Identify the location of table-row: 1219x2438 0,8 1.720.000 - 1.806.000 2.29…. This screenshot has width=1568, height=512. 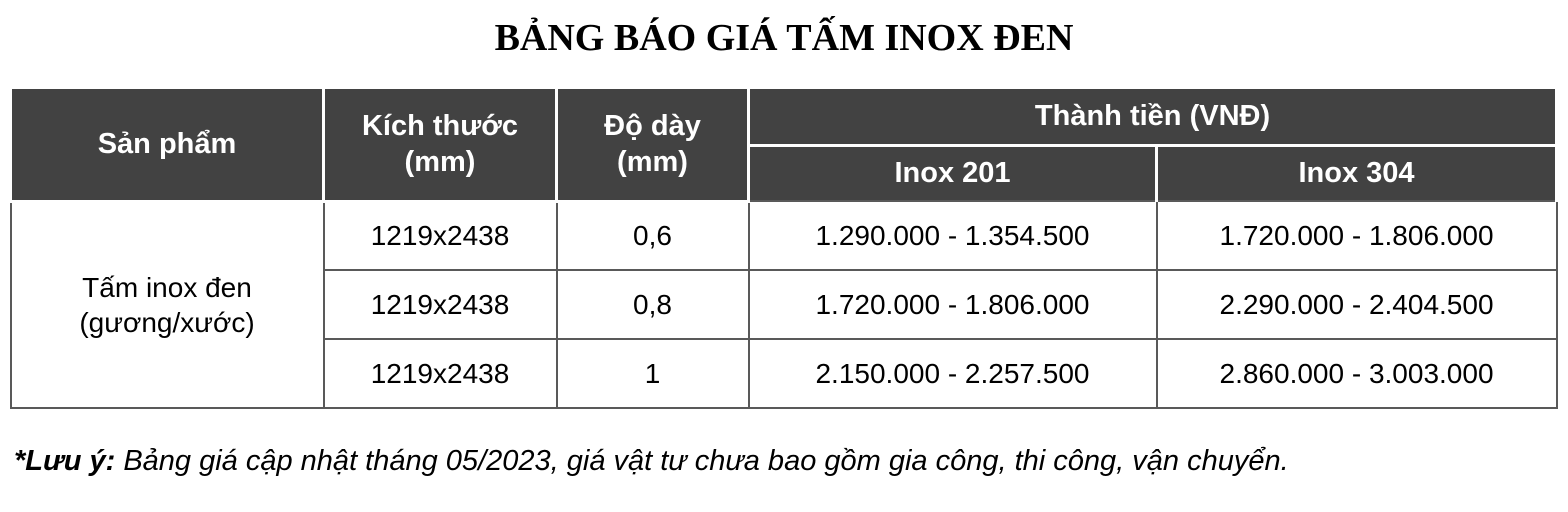
(784, 305).